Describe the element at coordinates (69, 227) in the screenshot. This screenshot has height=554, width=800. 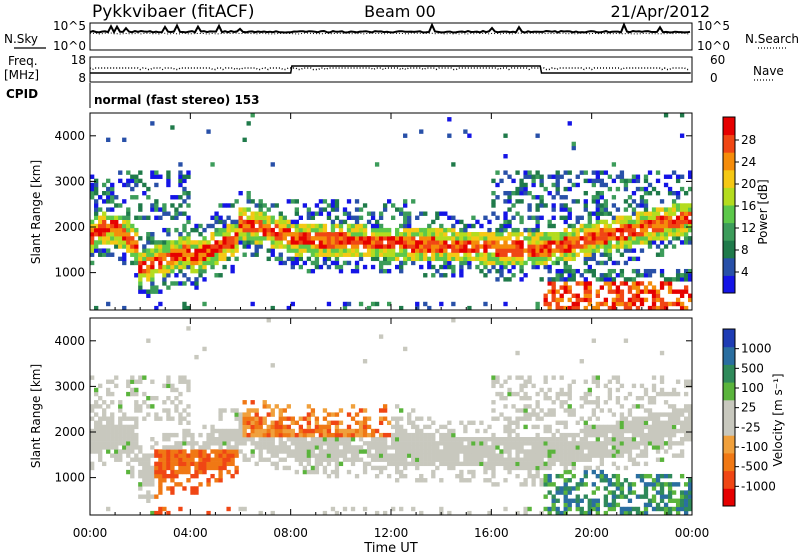
I see `y-tick-label: 2000` at that location.